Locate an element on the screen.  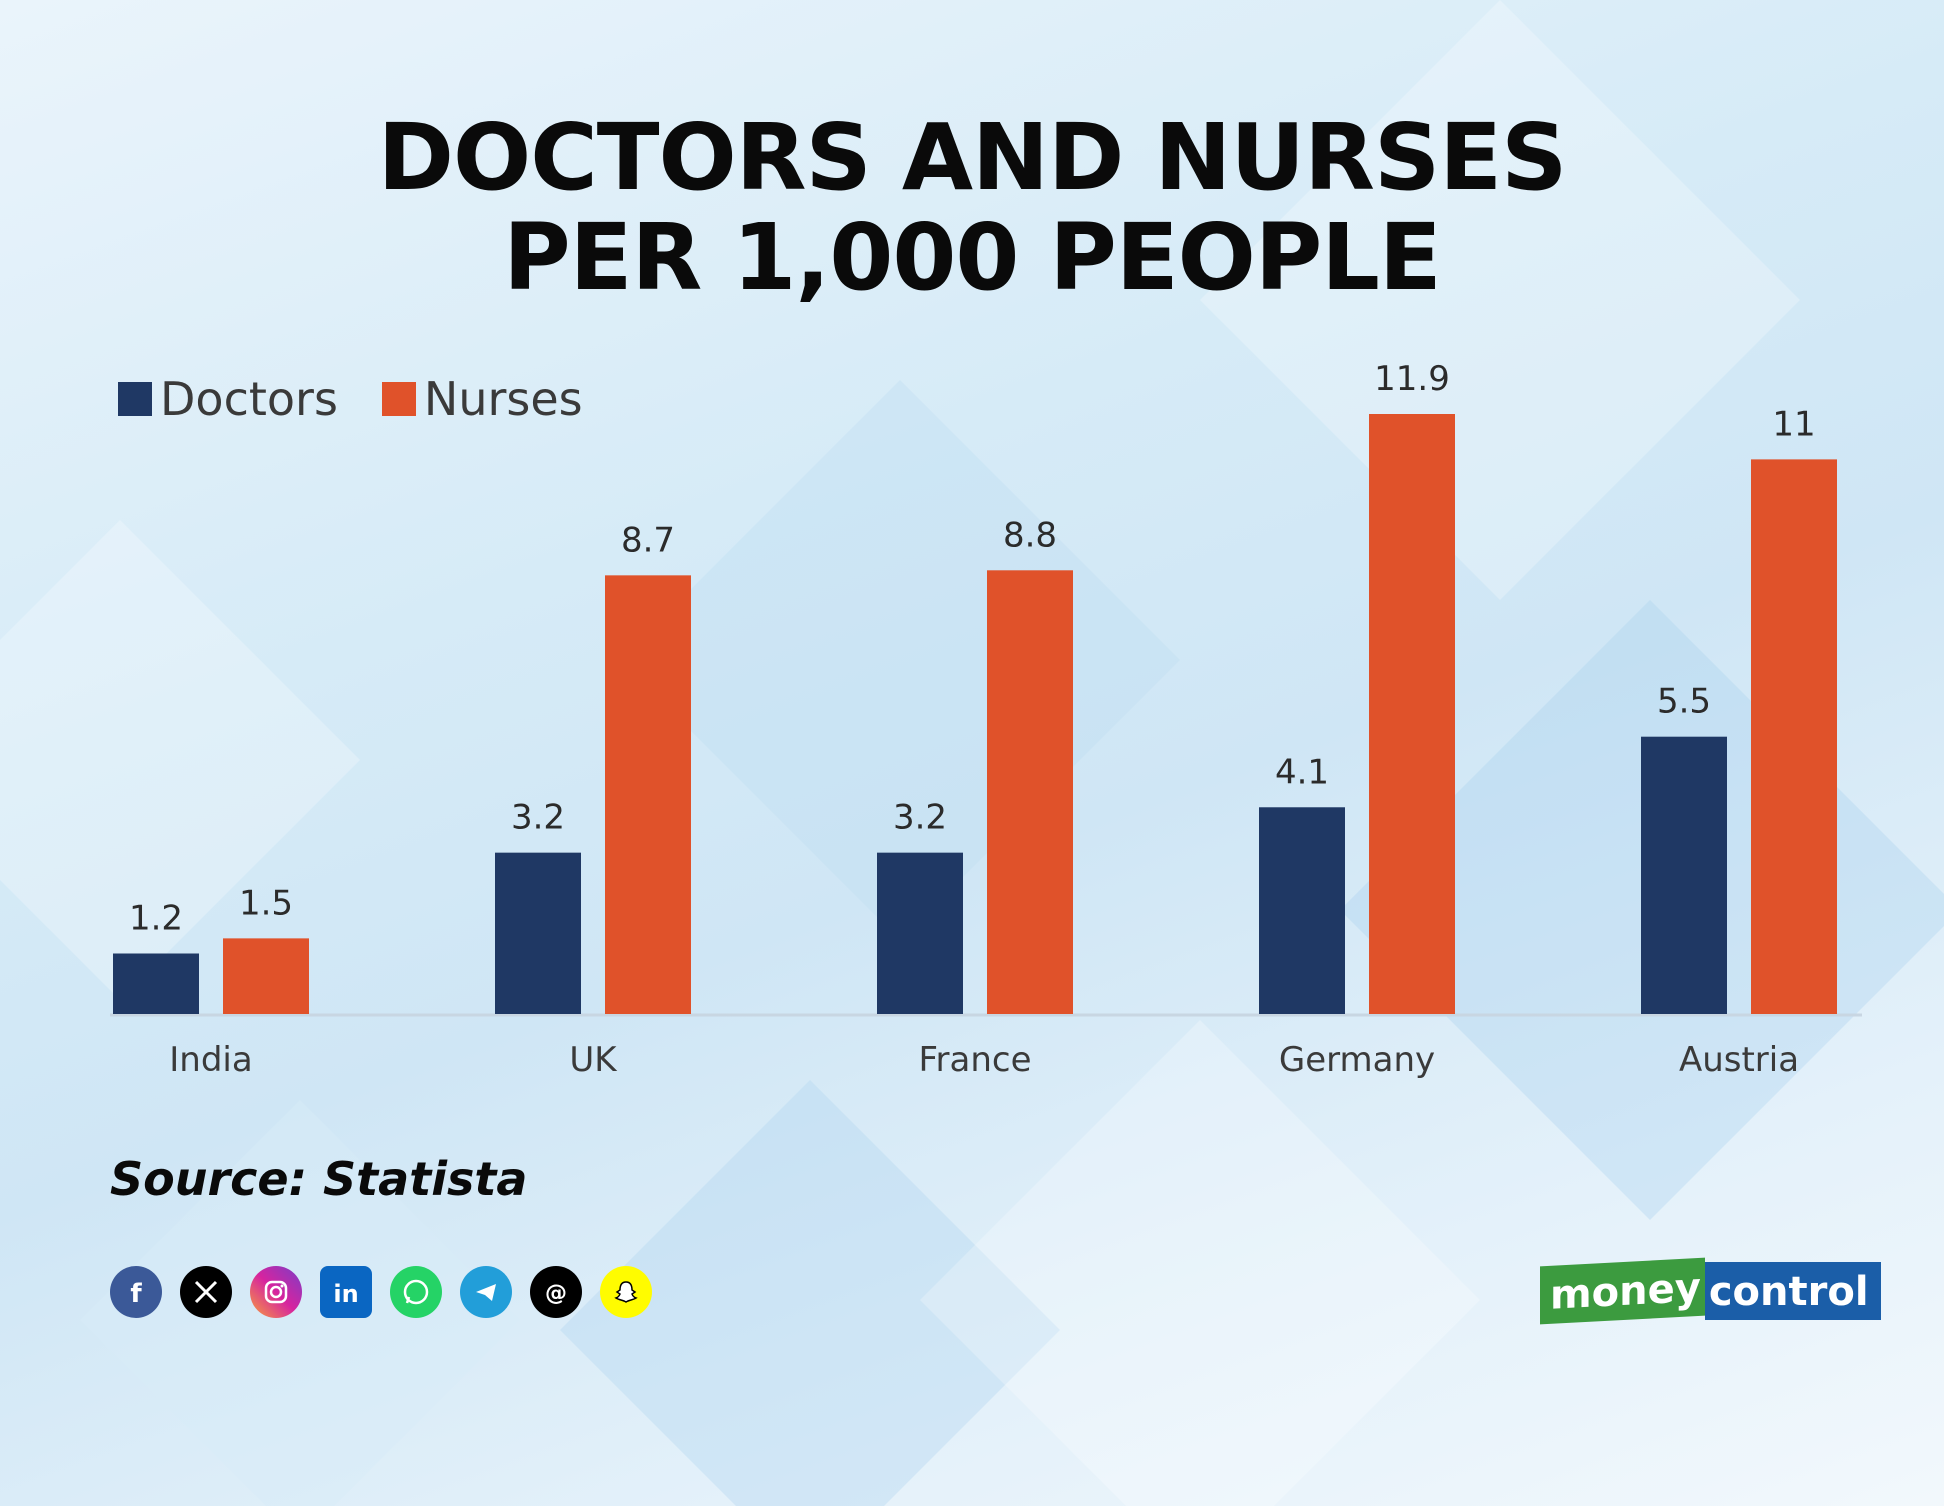
legend-label-nurses: Nurses is located at coordinates (503, 399).